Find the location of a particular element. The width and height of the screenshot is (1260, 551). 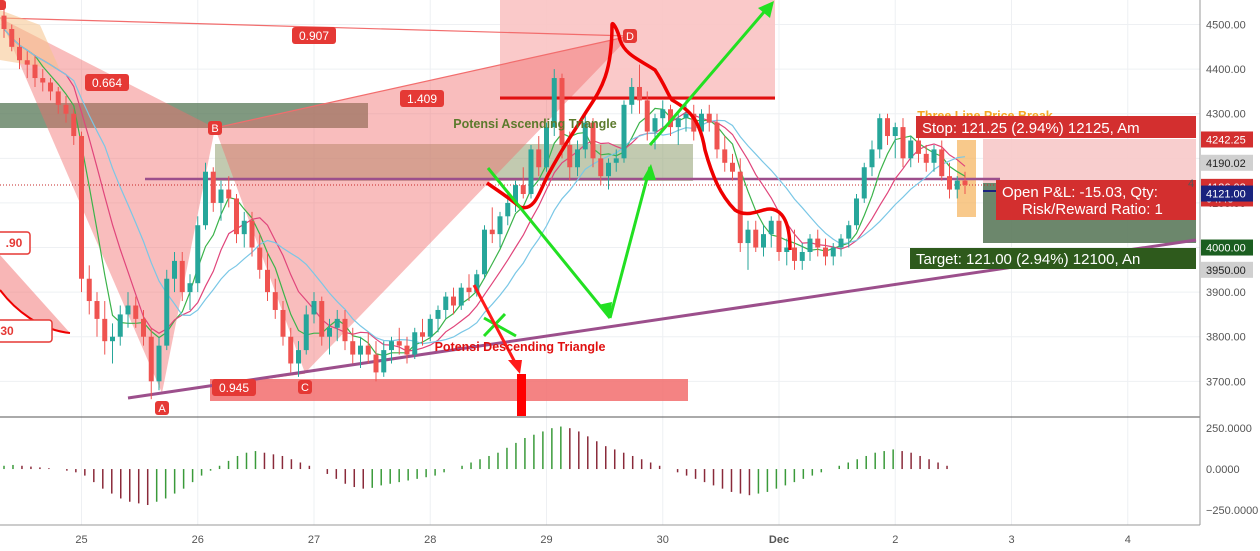

price-badge-label: 4242.25 is located at coordinates (1226, 140).